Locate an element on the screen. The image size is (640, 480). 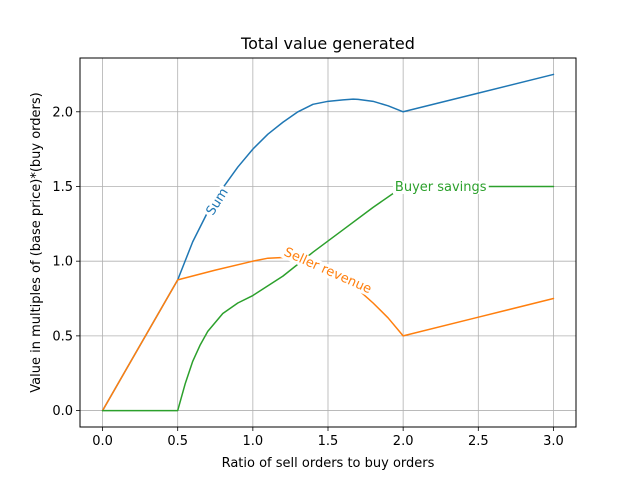
inline-labels: Sum Seller revenue Buyer savings is located at coordinates (346, 239).